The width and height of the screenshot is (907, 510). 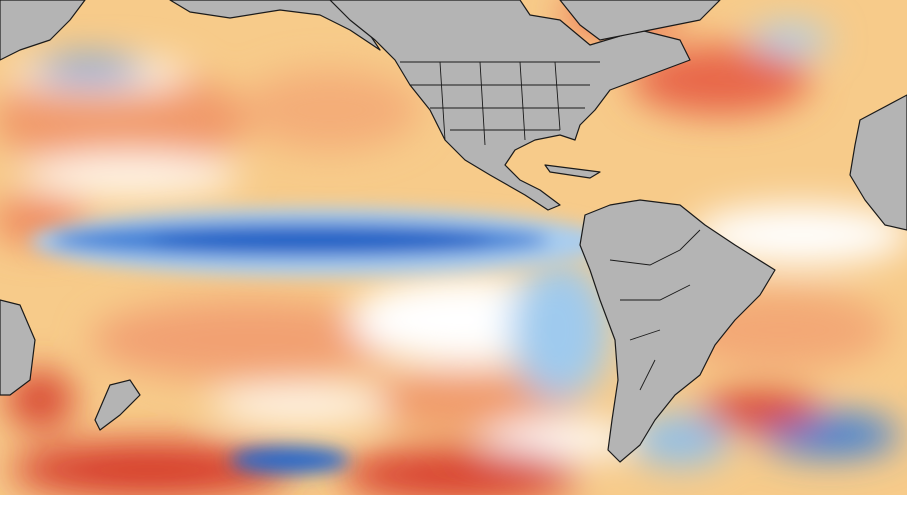 What do you see at coordinates (500, 103) in the screenshot?
I see `us-states` at bounding box center [500, 103].